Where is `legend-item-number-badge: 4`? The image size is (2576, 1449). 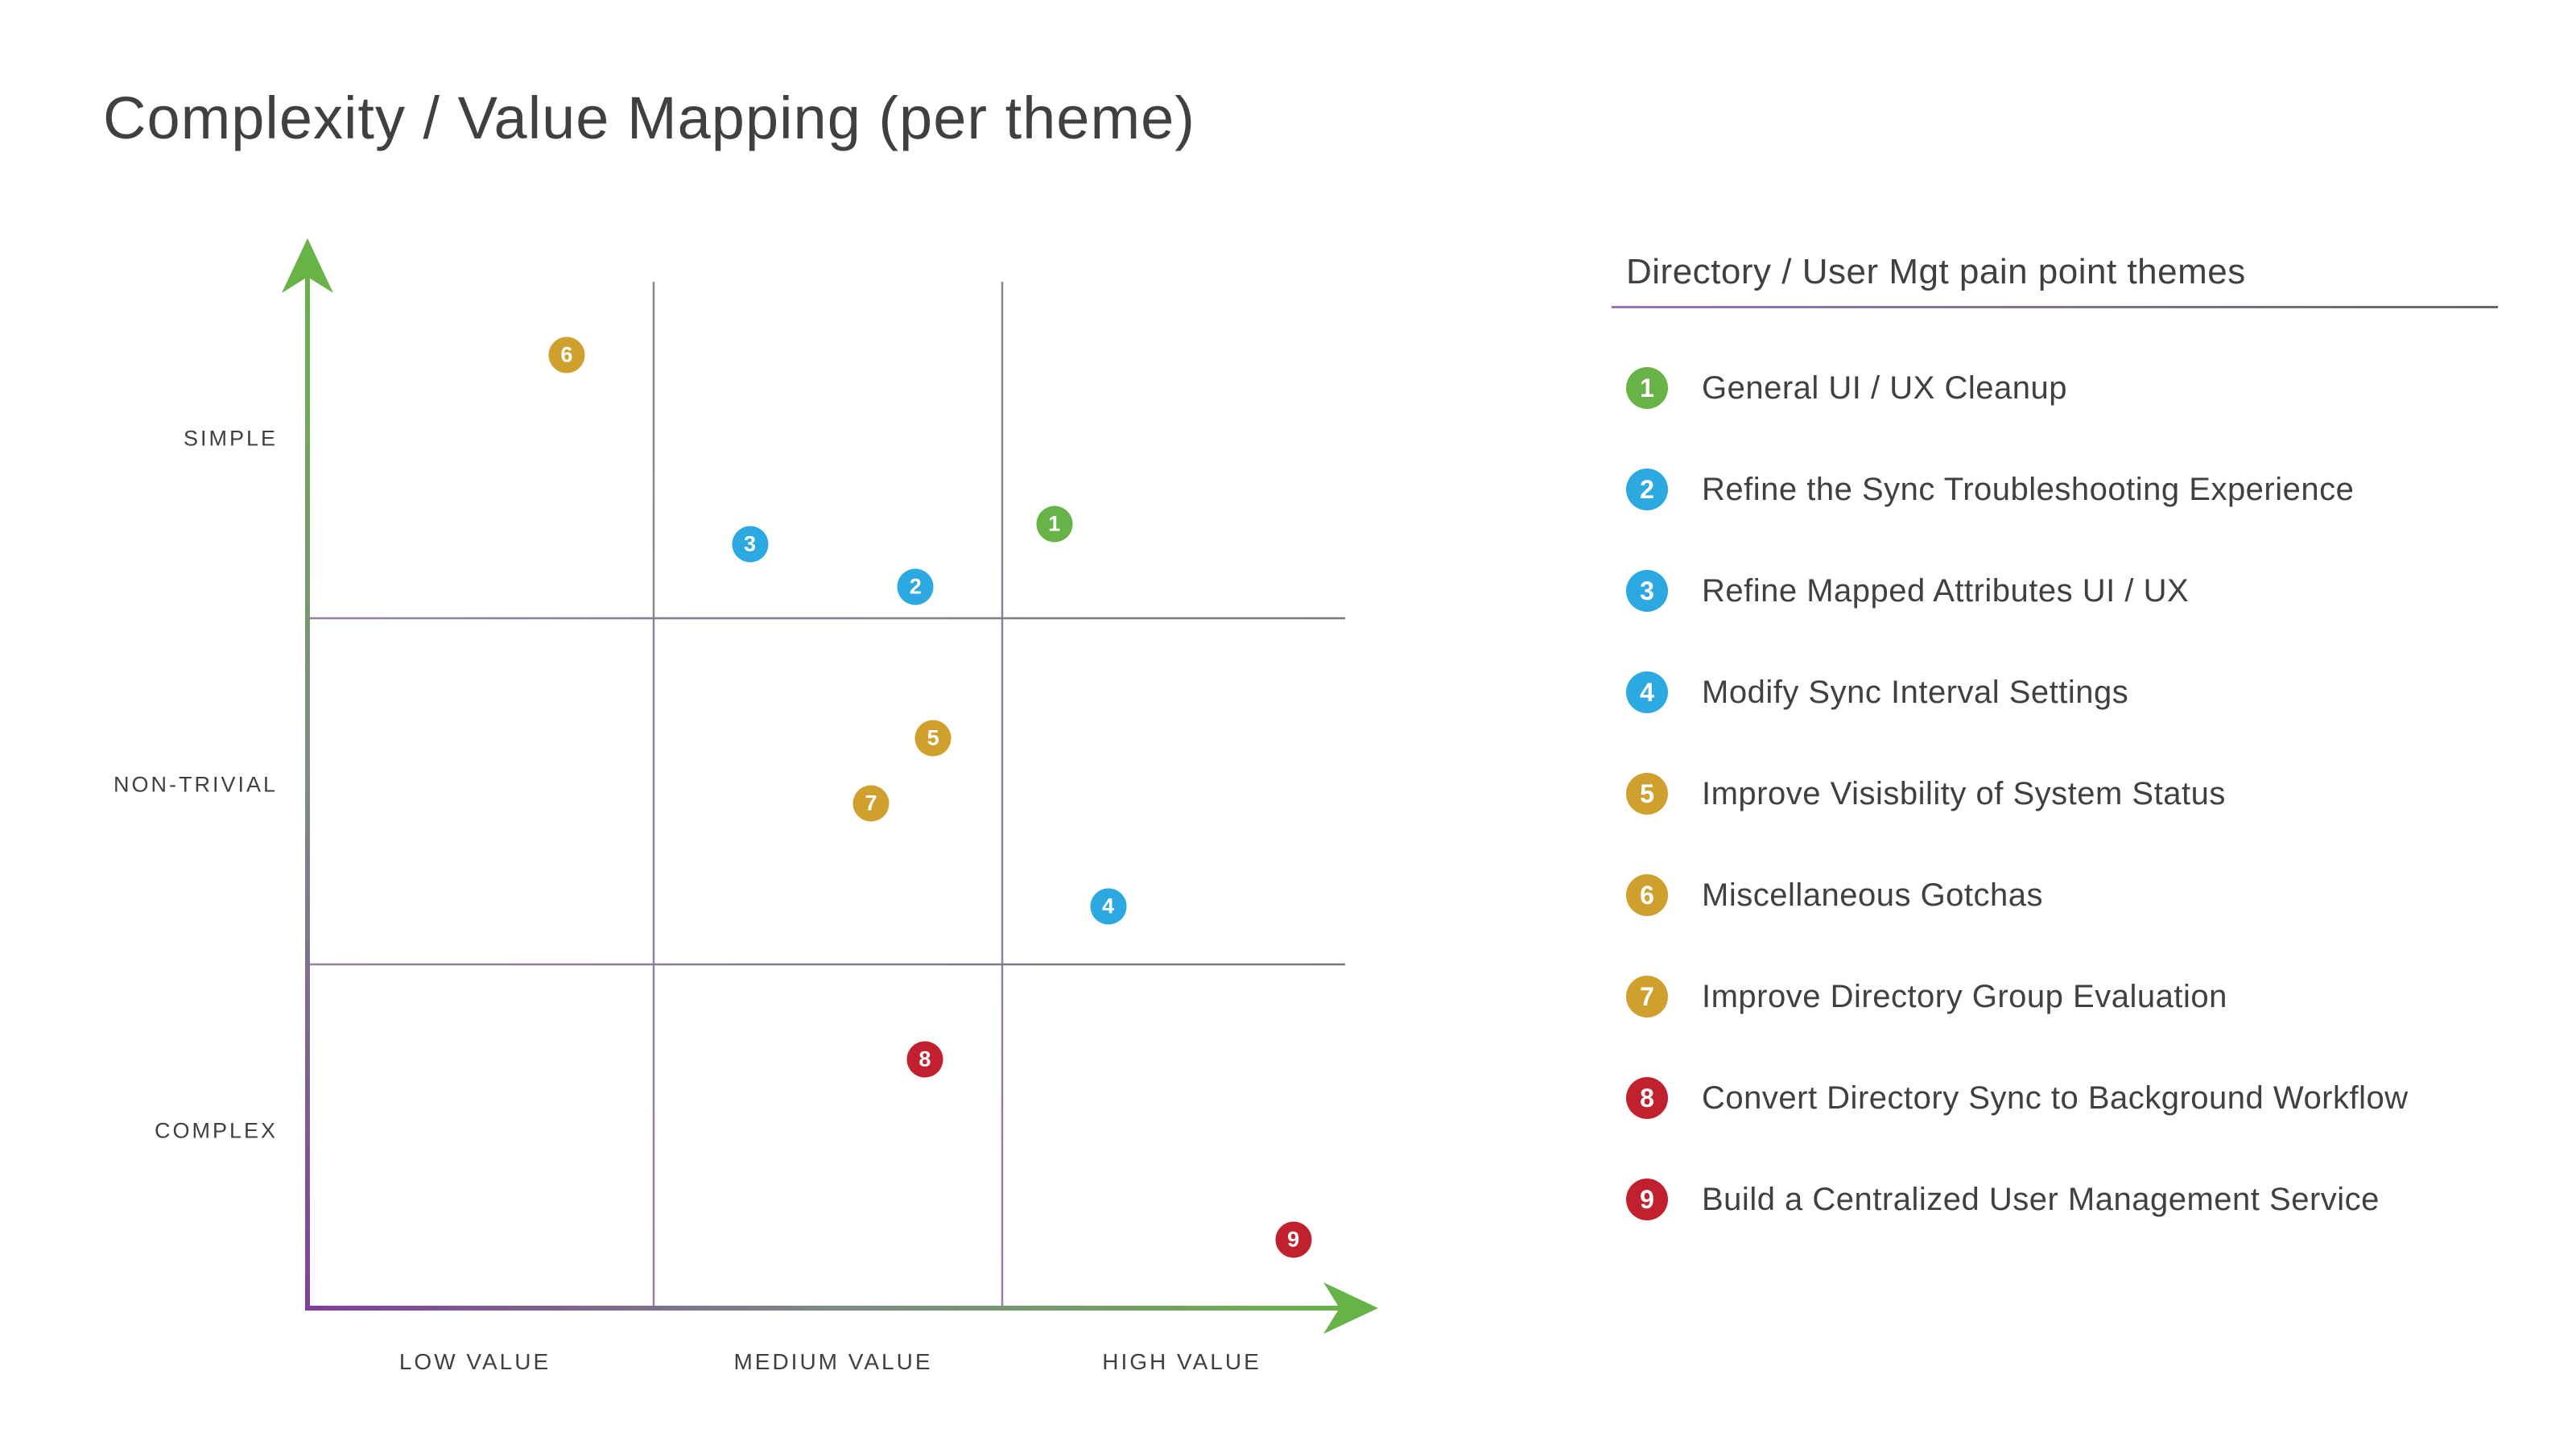 legend-item-number-badge: 4 is located at coordinates (1647, 692).